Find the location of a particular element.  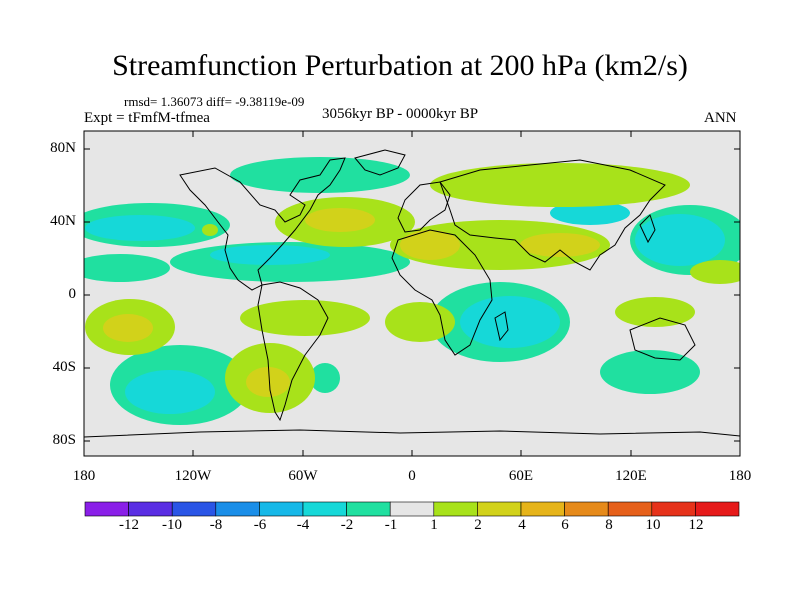

lon-label-60w: 60W is located at coordinates (303, 476).